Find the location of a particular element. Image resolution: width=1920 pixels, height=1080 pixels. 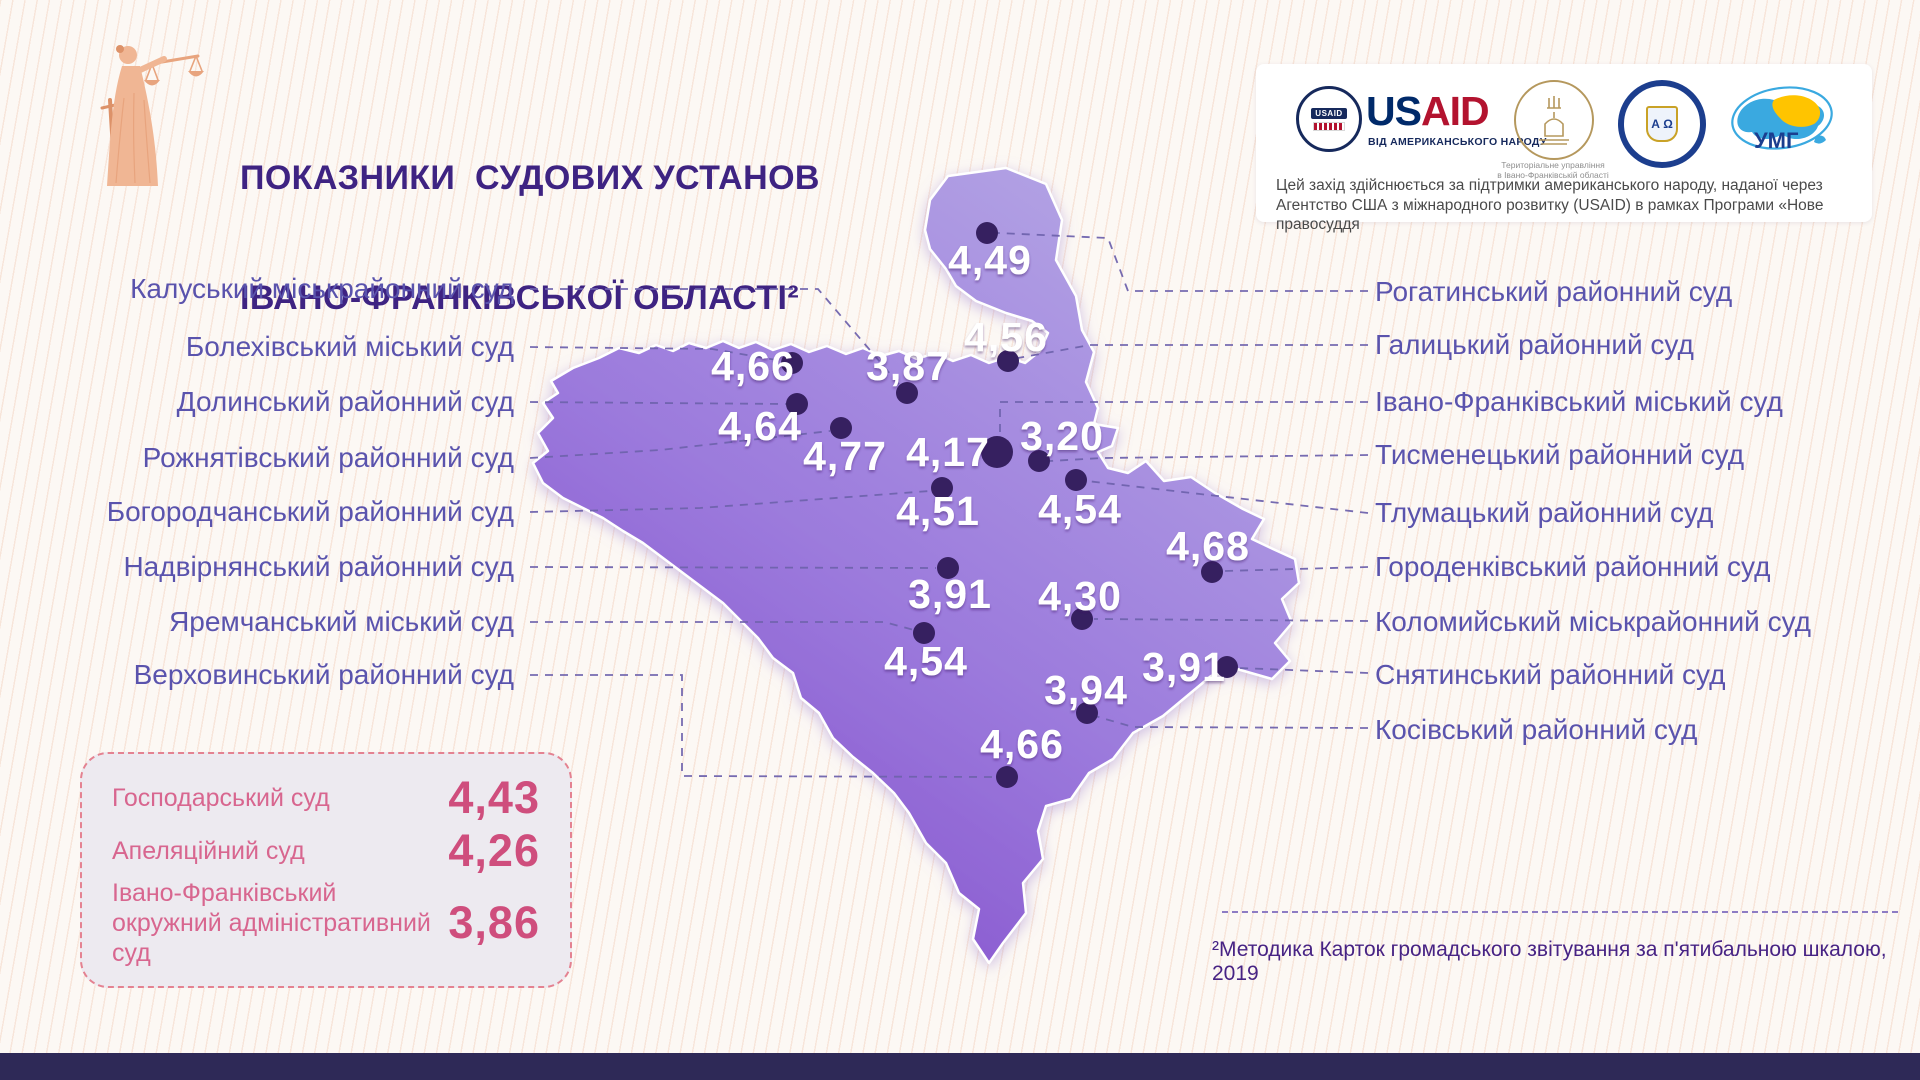

summary-value: 3,86 is located at coordinates (494, 922).